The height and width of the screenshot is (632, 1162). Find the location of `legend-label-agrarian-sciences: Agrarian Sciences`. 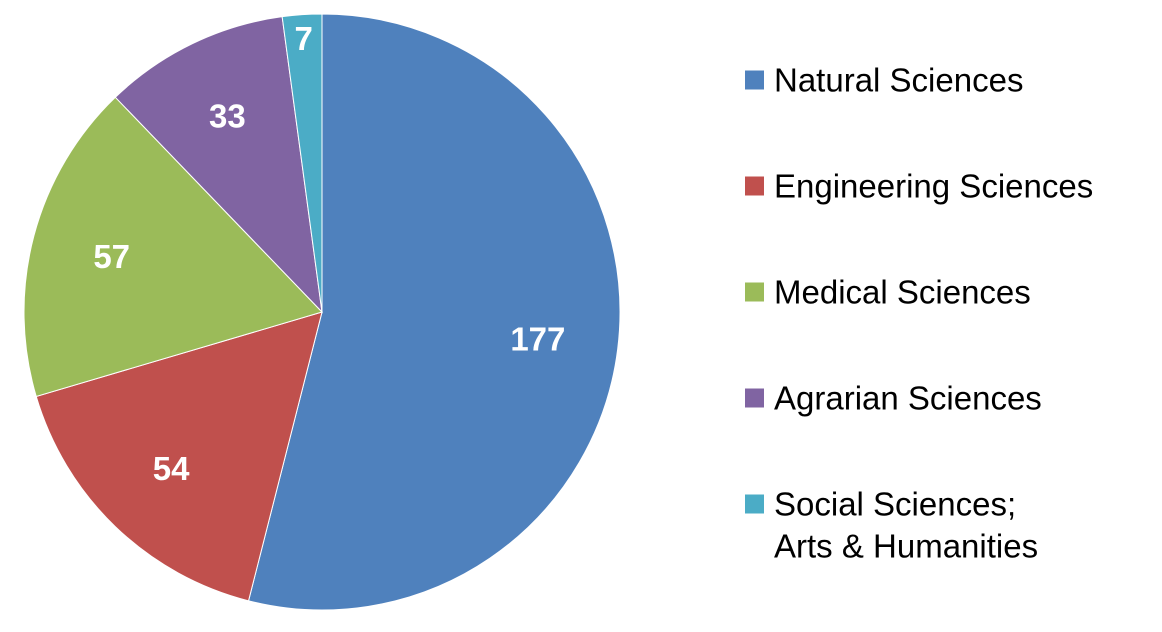

legend-label-agrarian-sciences: Agrarian Sciences is located at coordinates (908, 398).